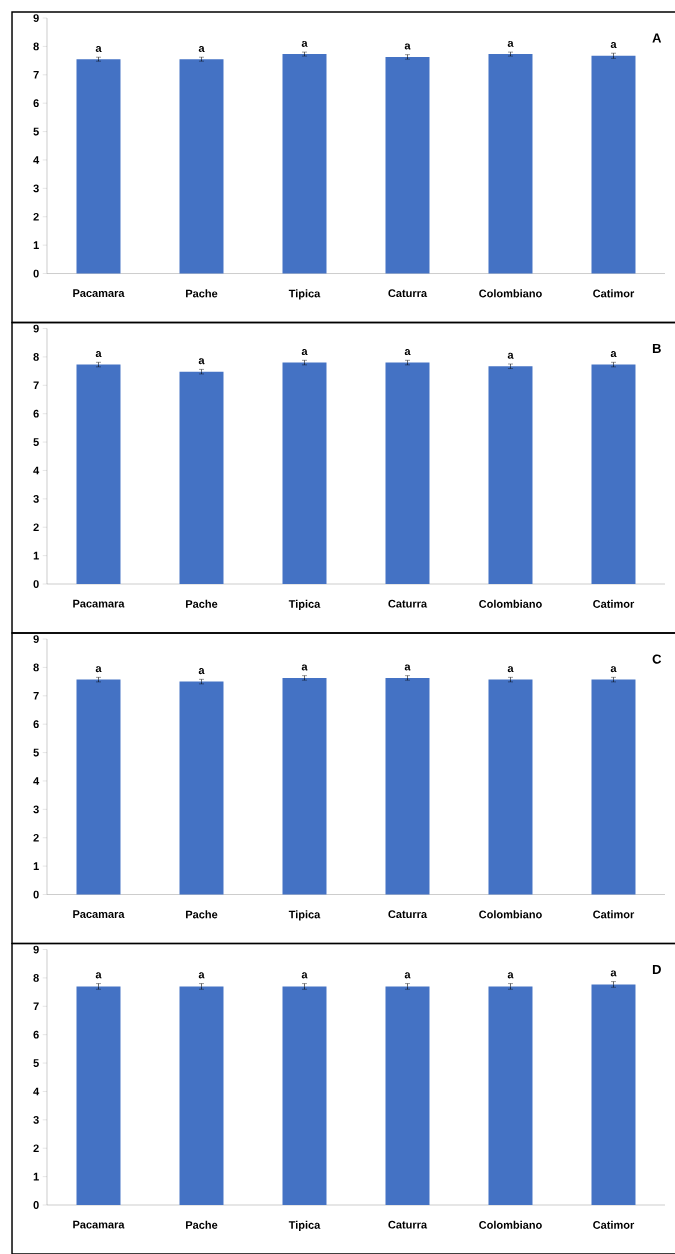  What do you see at coordinates (656, 969) in the screenshot?
I see `text: D` at bounding box center [656, 969].